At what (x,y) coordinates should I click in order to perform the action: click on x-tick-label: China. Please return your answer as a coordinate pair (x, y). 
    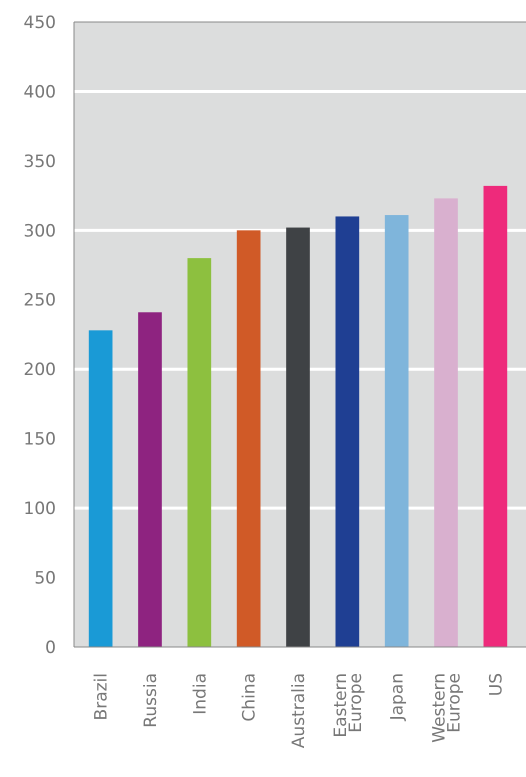
    Looking at the image, I should click on (250, 697).